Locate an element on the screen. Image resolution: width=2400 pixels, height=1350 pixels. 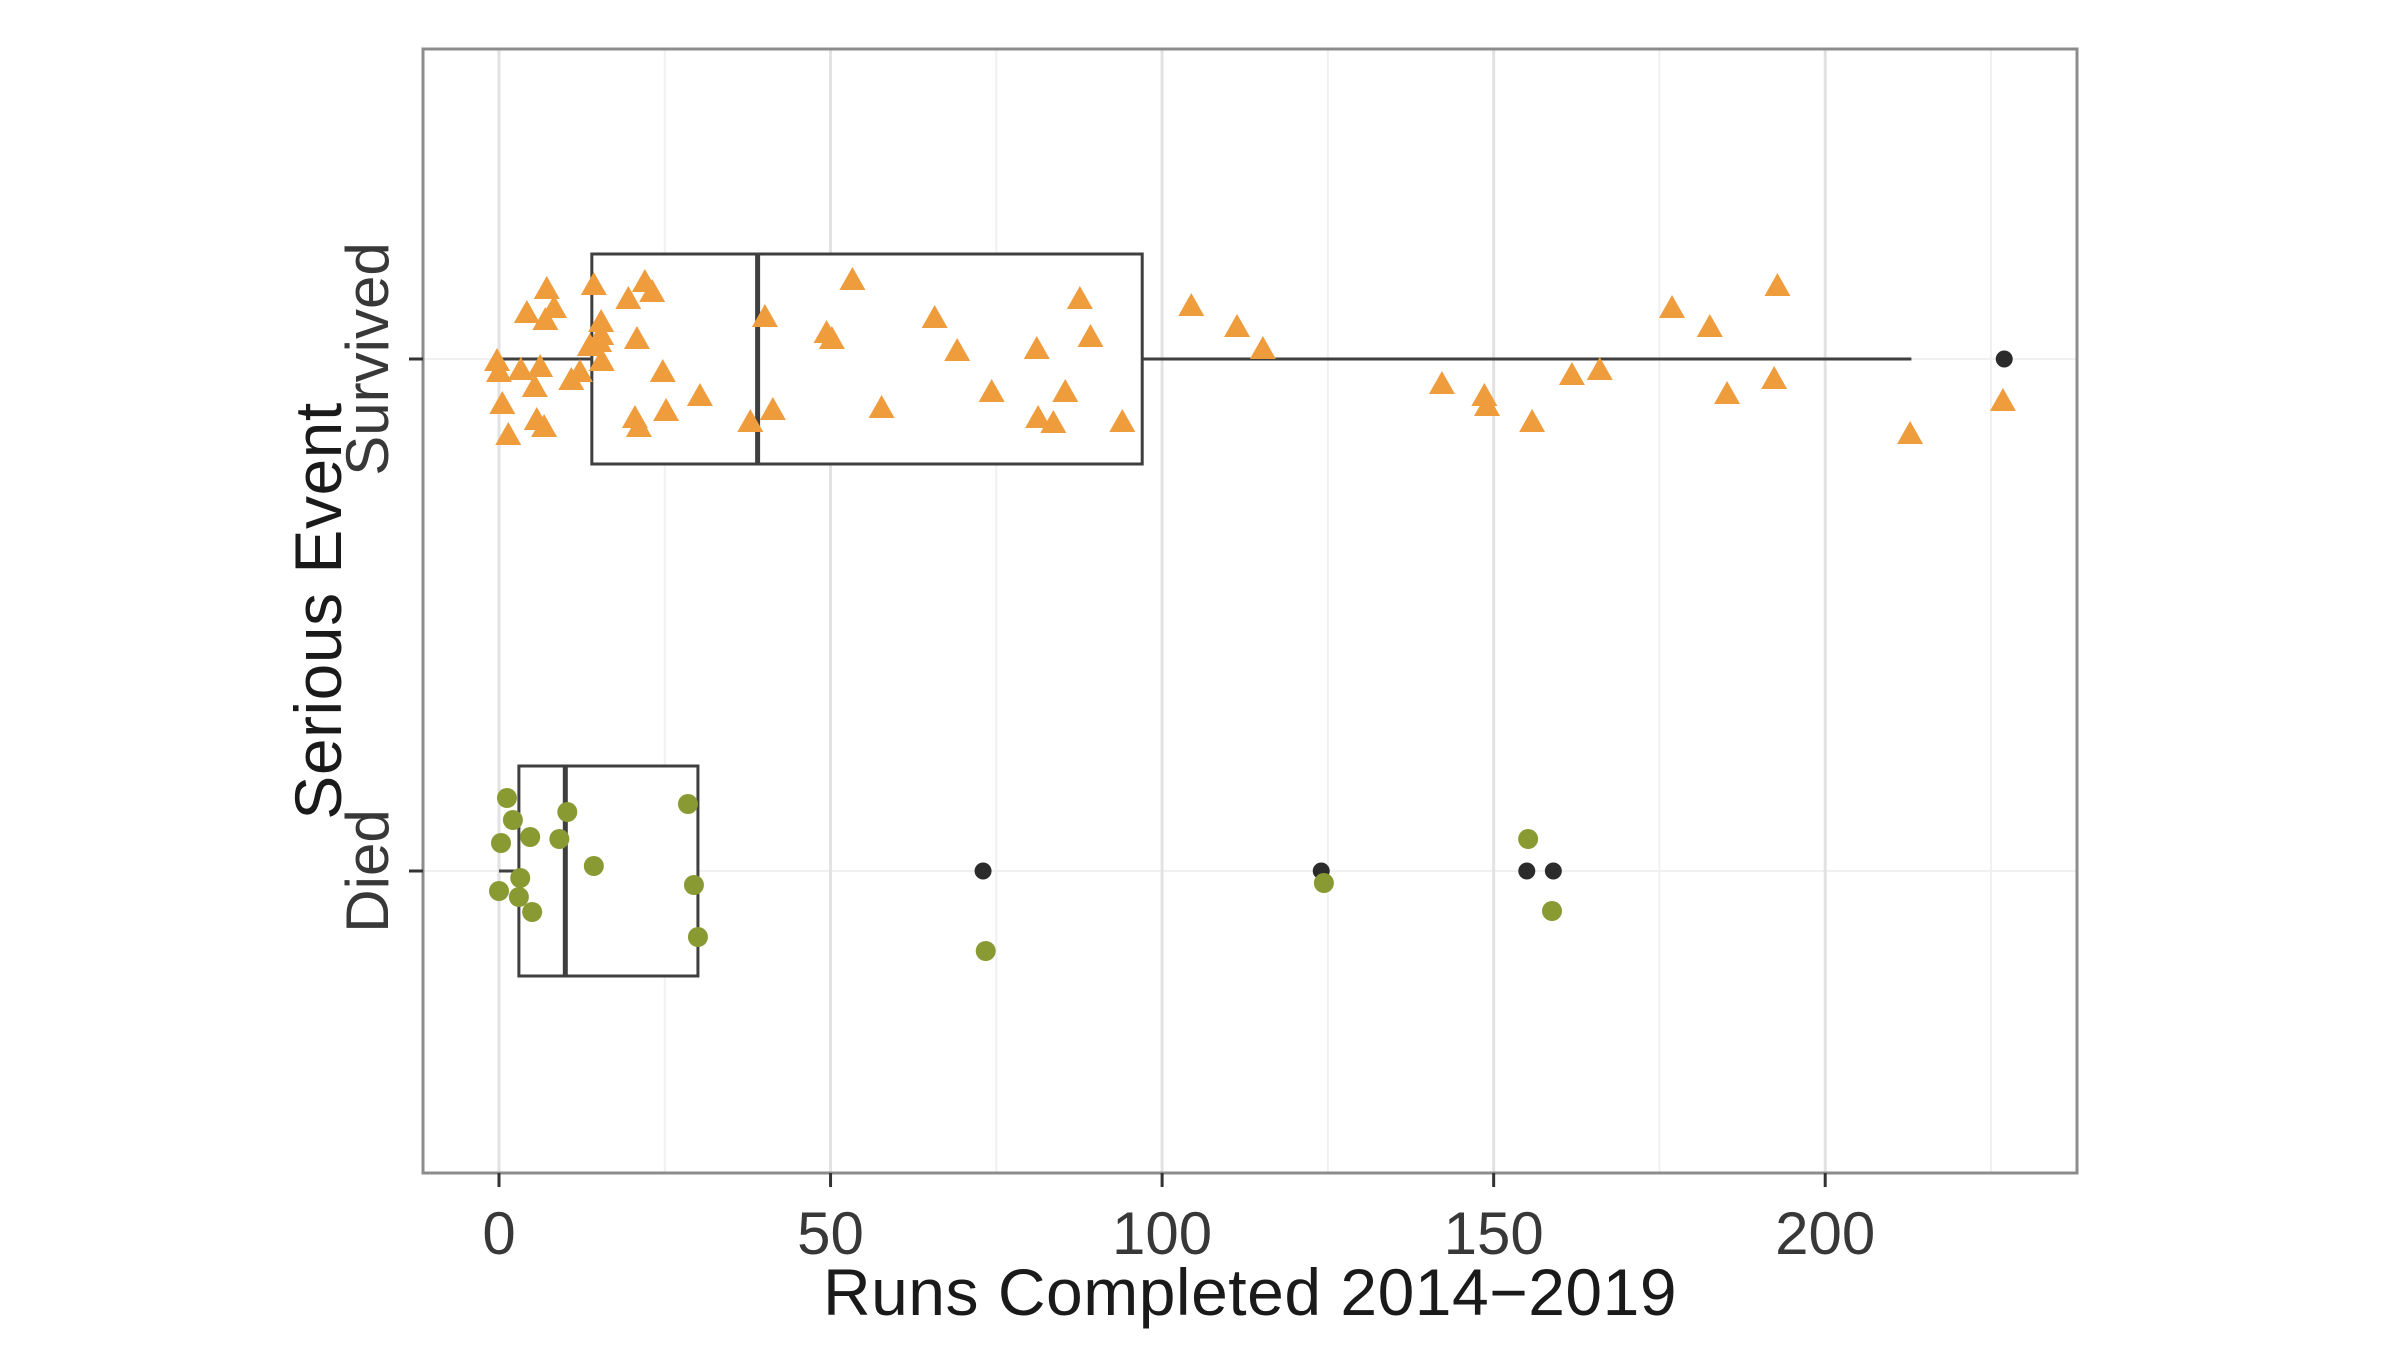
died-box is located at coordinates (608, 871).